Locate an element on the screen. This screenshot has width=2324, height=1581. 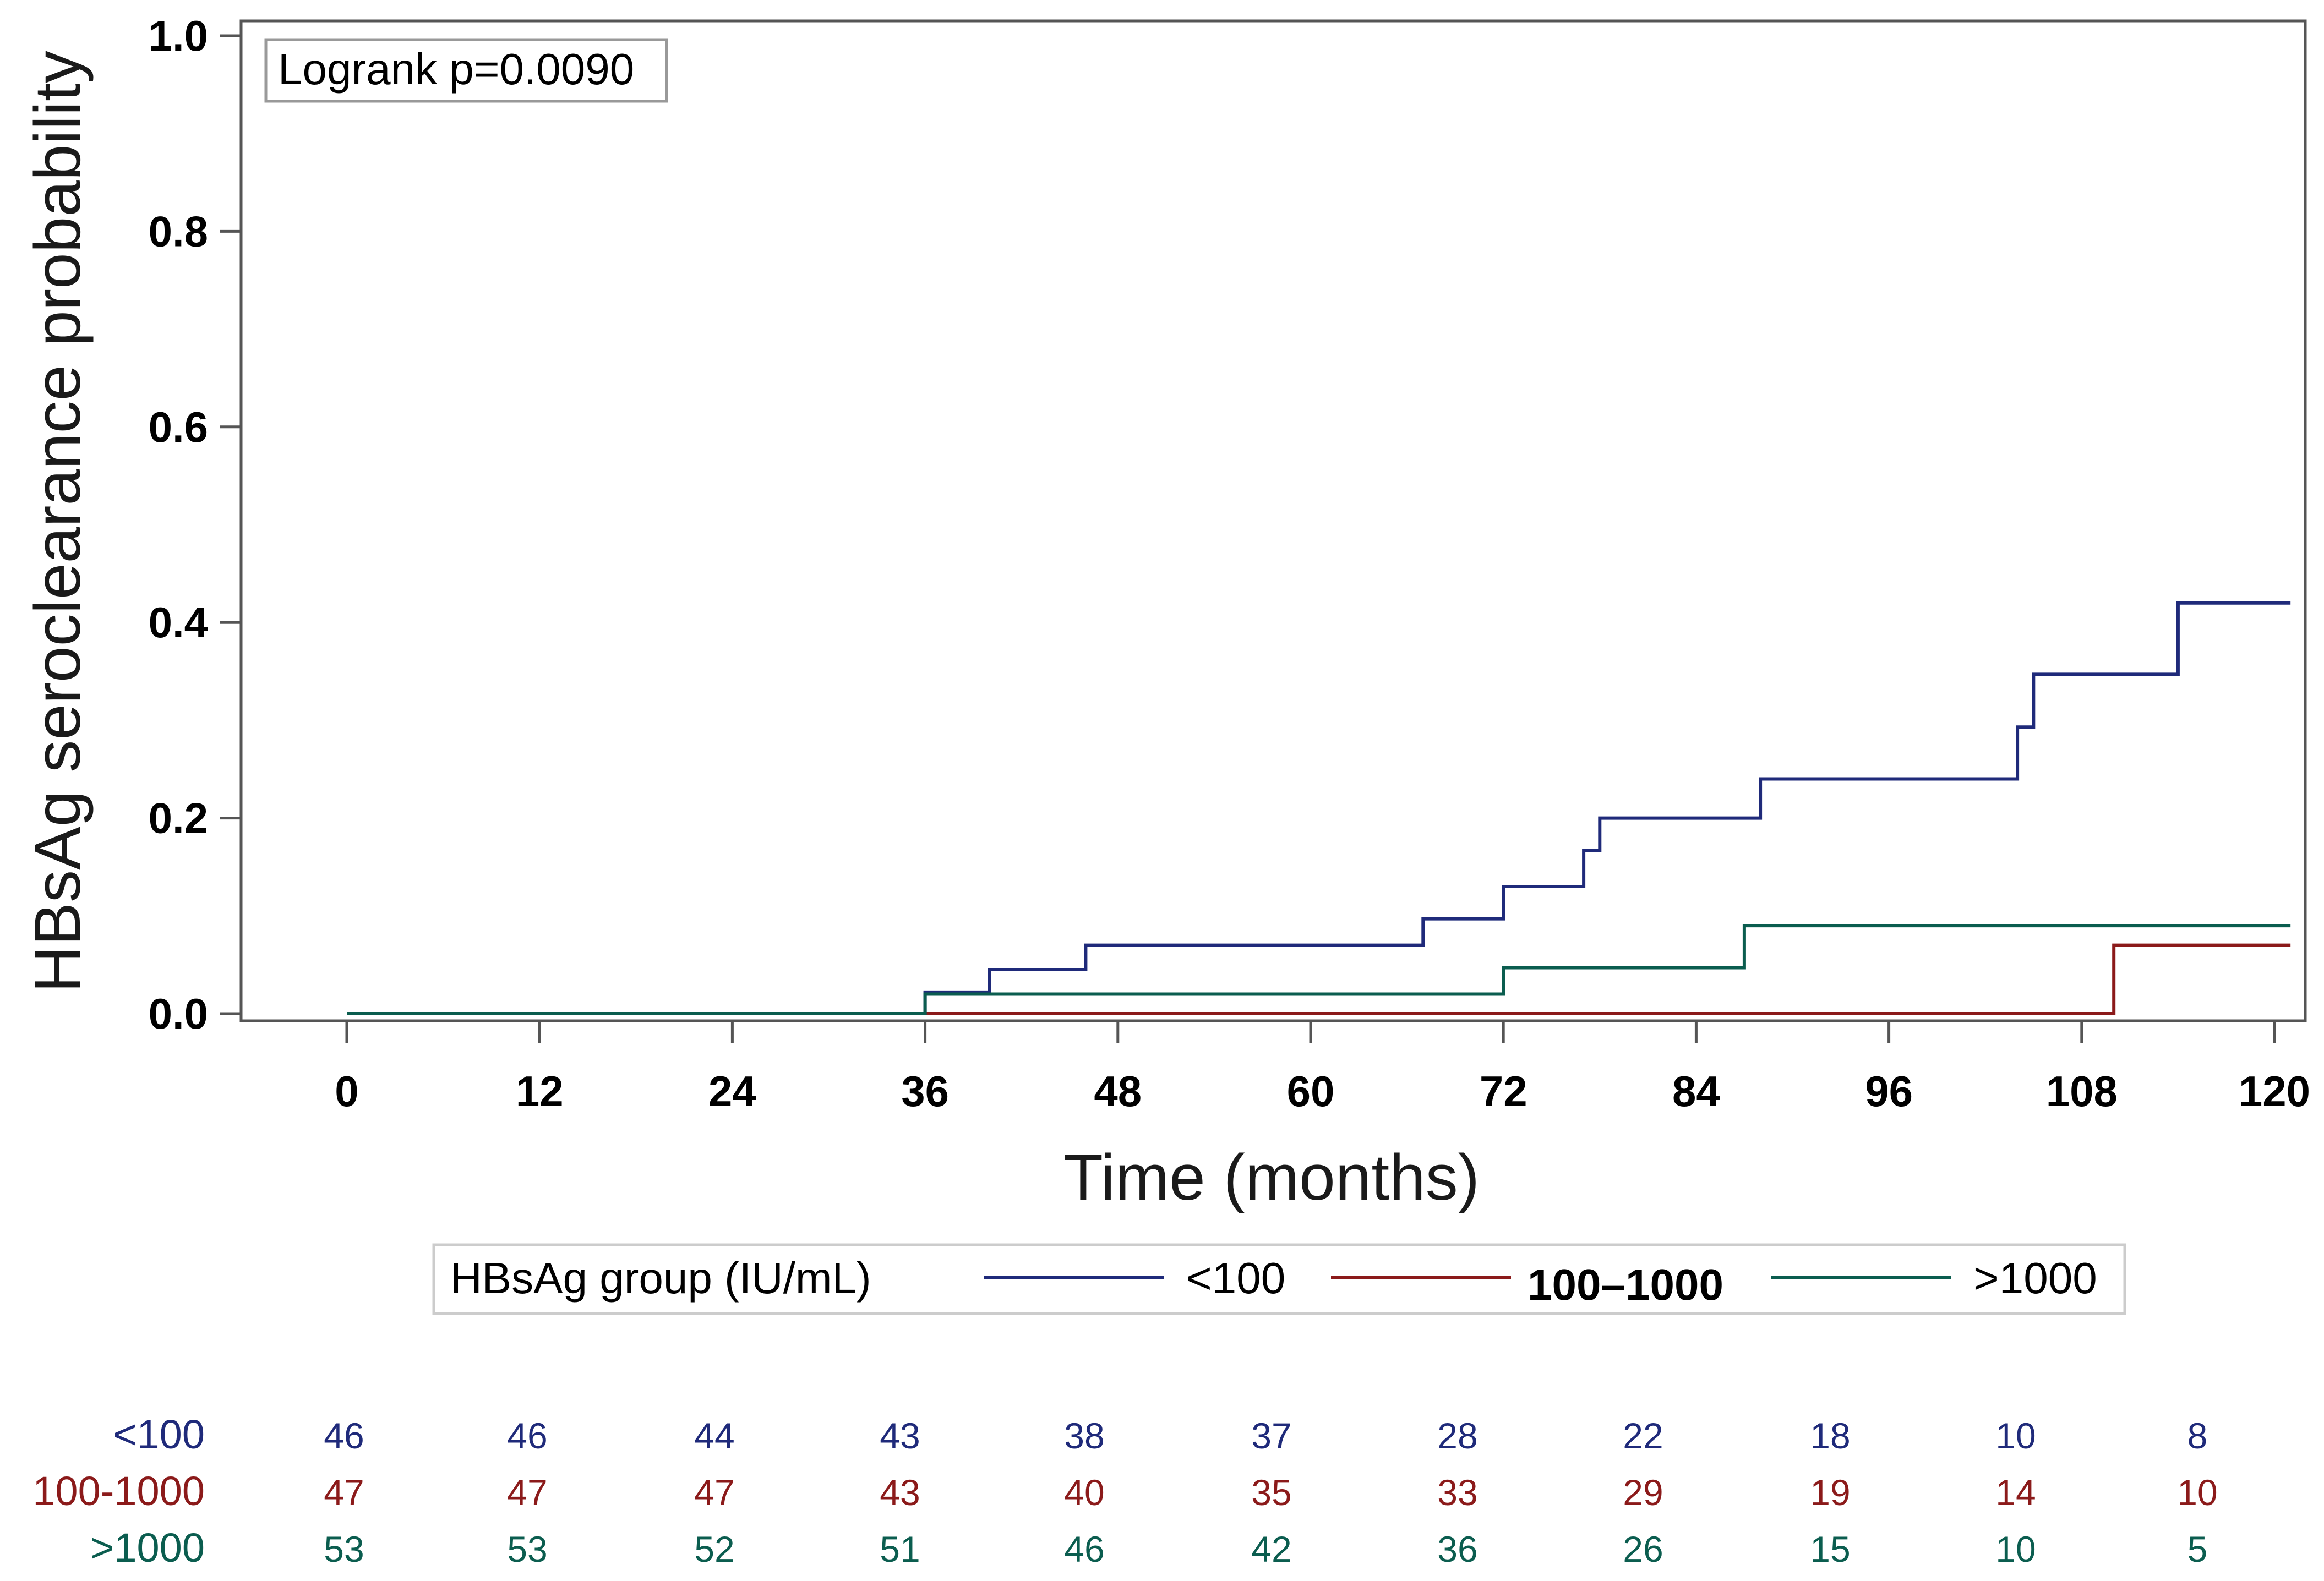
annotation-box is located at coordinates (466, 70).